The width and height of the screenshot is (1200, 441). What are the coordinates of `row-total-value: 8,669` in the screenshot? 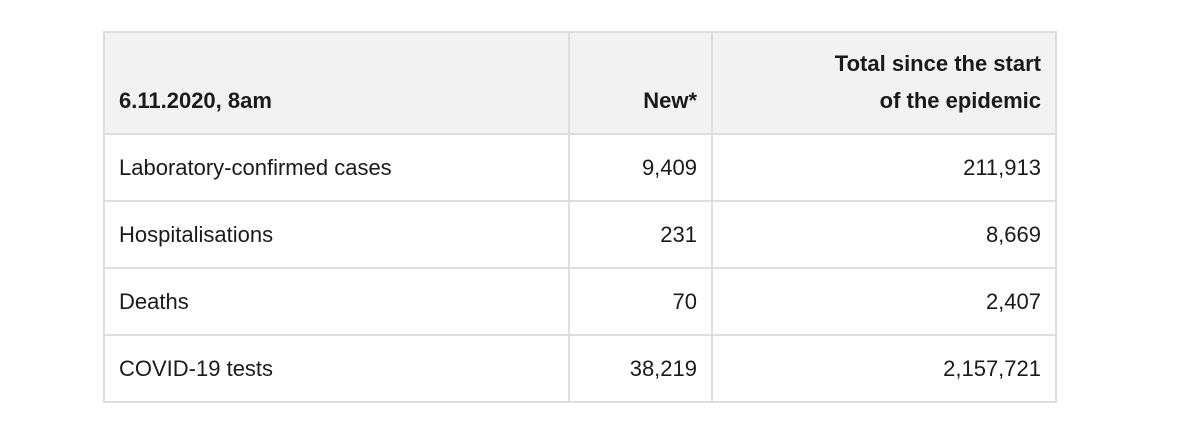 It's located at (884, 234).